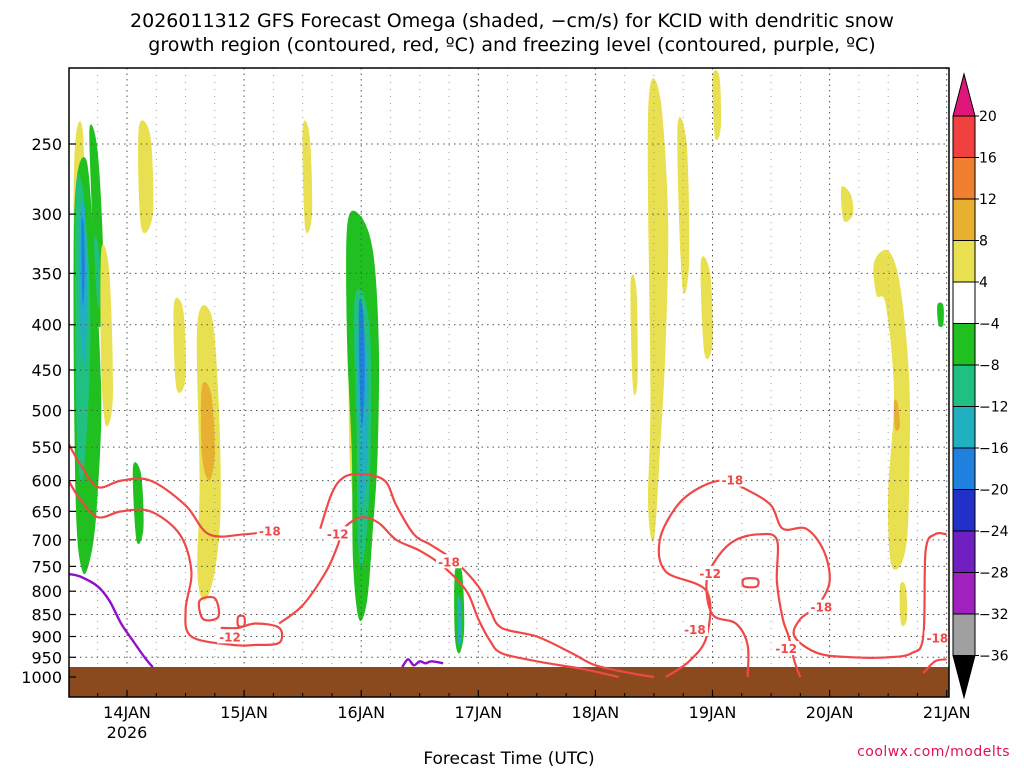  What do you see at coordinates (46, 615) in the screenshot?
I see `y-tick-label: 850` at bounding box center [46, 615].